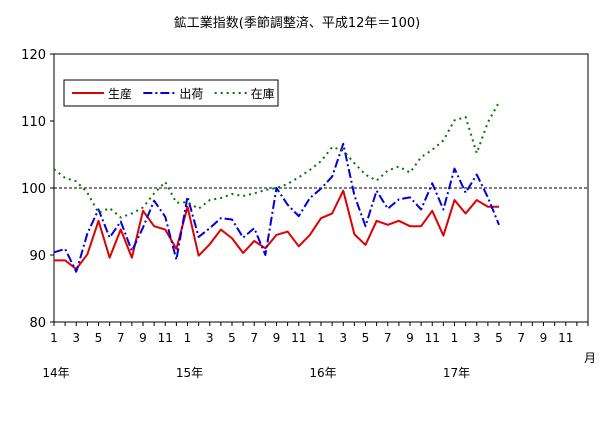 Image resolution: width=610 pixels, height=425 pixels. I want to click on year-label: 15年, so click(189, 373).